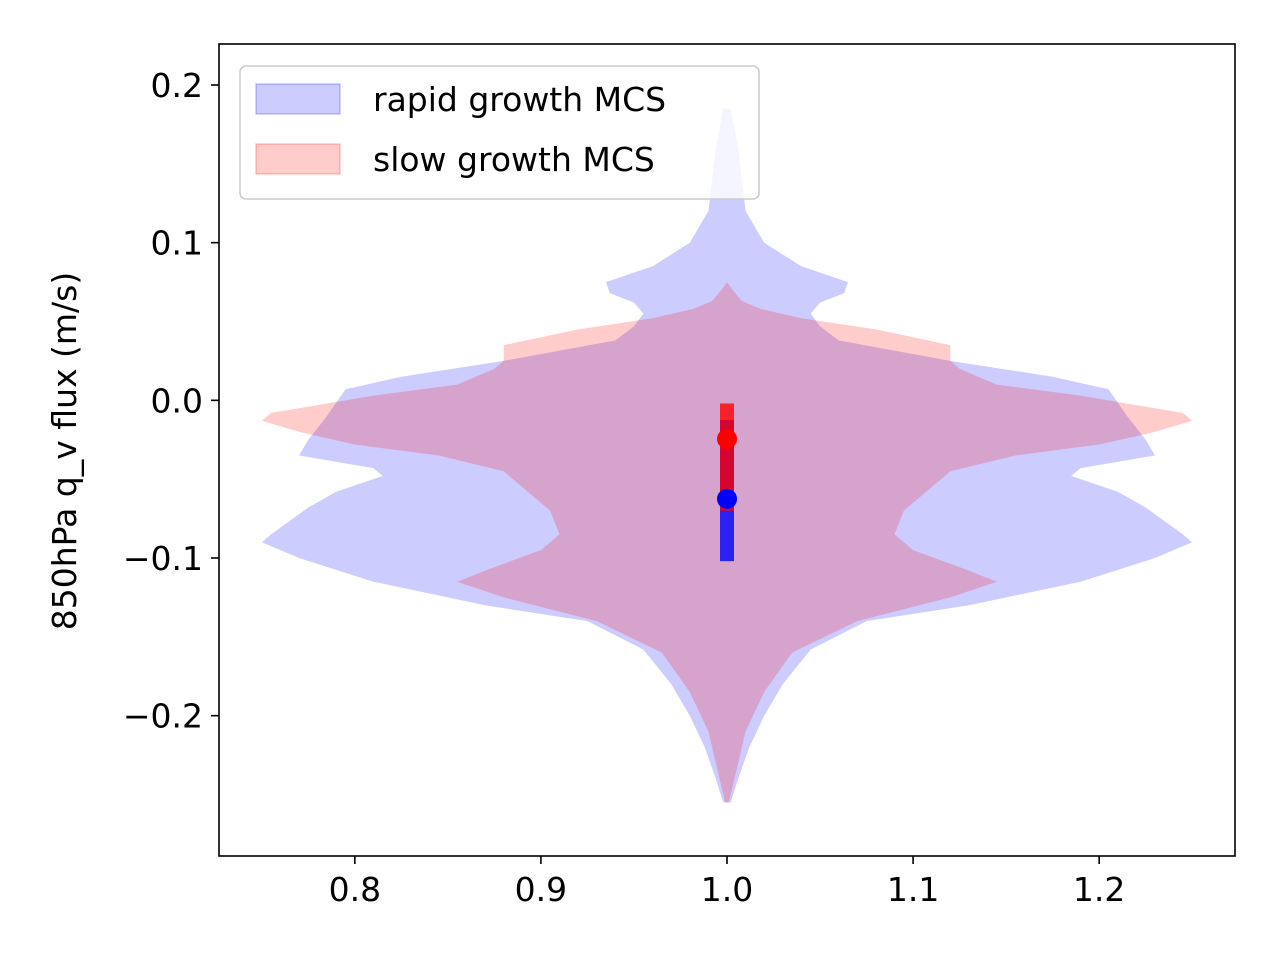 The height and width of the screenshot is (960, 1280). What do you see at coordinates (541, 889) in the screenshot?
I see `x-tick-label: 0.9` at bounding box center [541, 889].